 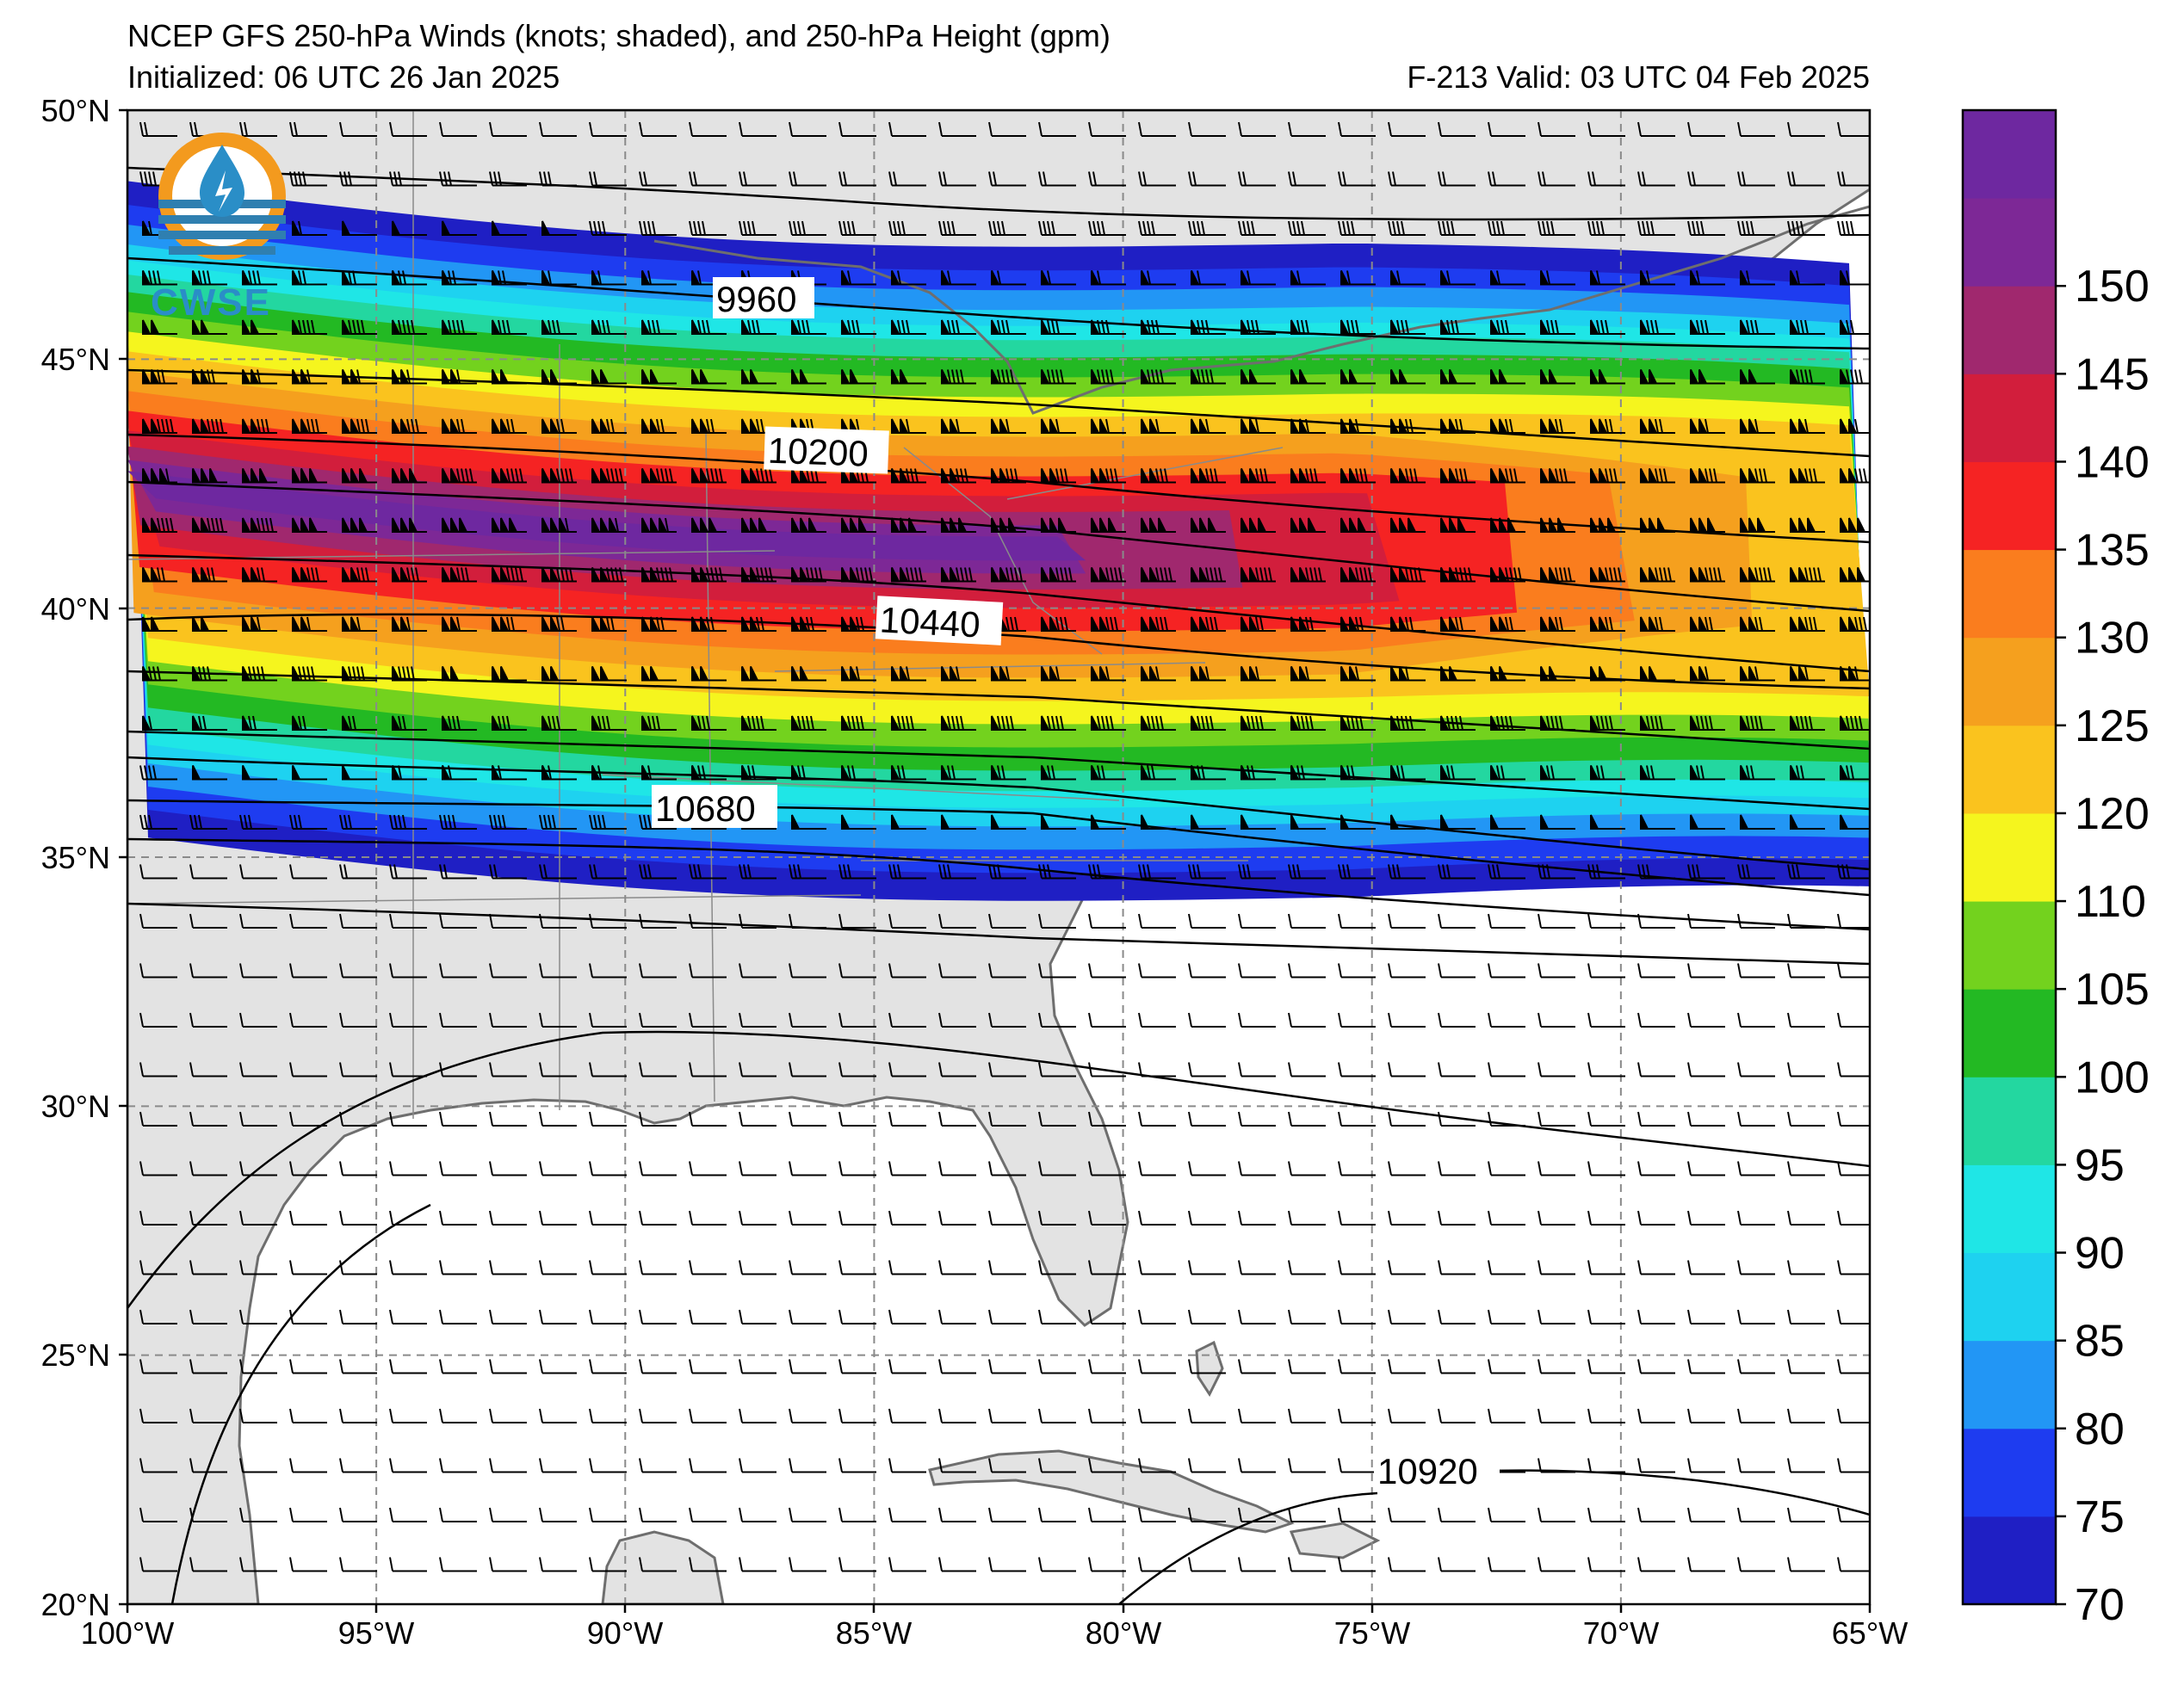 I want to click on lon-tick-label: 65°W, so click(x=1870, y=1633).